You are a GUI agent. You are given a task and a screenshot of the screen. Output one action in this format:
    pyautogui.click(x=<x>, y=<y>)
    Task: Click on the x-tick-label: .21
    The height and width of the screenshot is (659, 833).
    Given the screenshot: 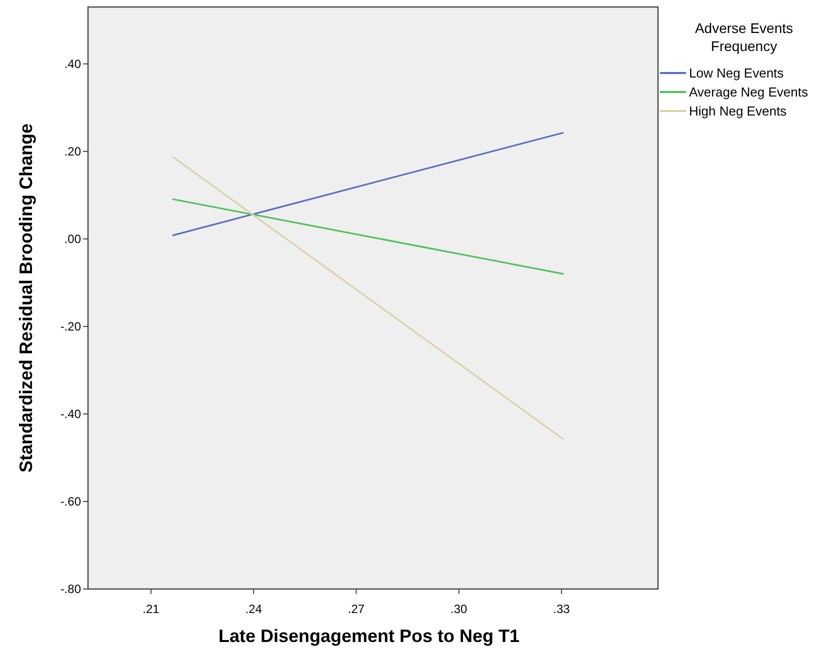 What is the action you would take?
    pyautogui.click(x=151, y=609)
    